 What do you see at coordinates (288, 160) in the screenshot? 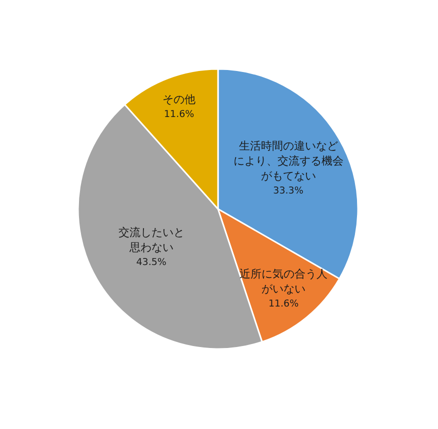
I see `slice-label: 生活時間の違いなどにより、交流する機会がもてない` at bounding box center [288, 160].